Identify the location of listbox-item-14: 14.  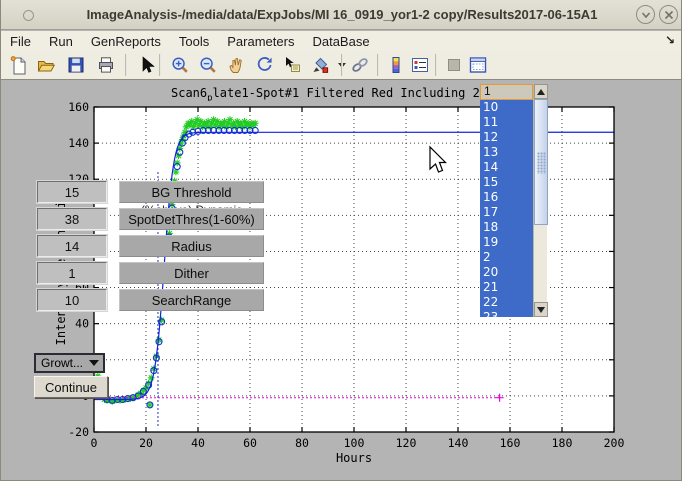
(491, 167).